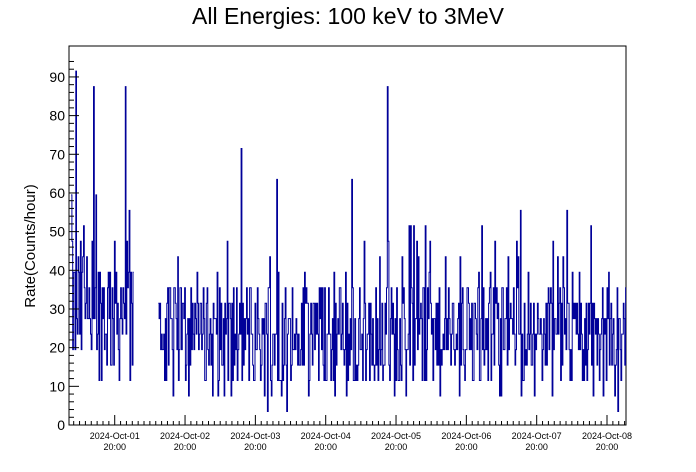 The width and height of the screenshot is (696, 472). I want to click on x-tick-label-date: 2024-Oct-06, so click(466, 436).